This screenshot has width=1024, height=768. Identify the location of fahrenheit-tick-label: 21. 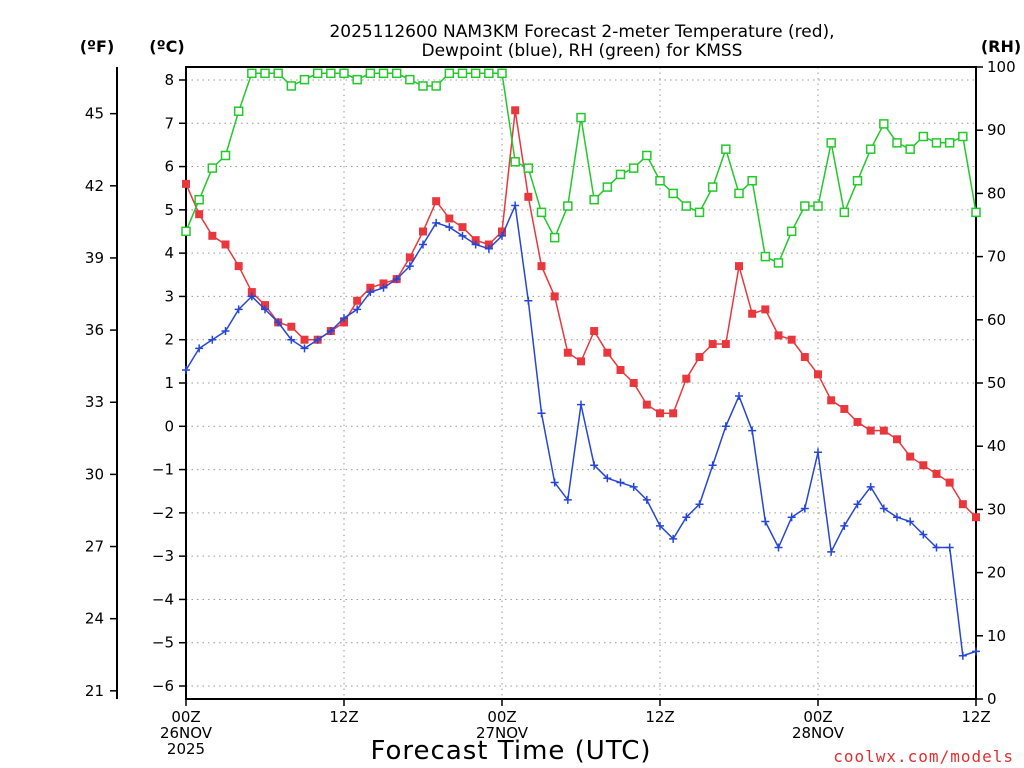
(94, 691).